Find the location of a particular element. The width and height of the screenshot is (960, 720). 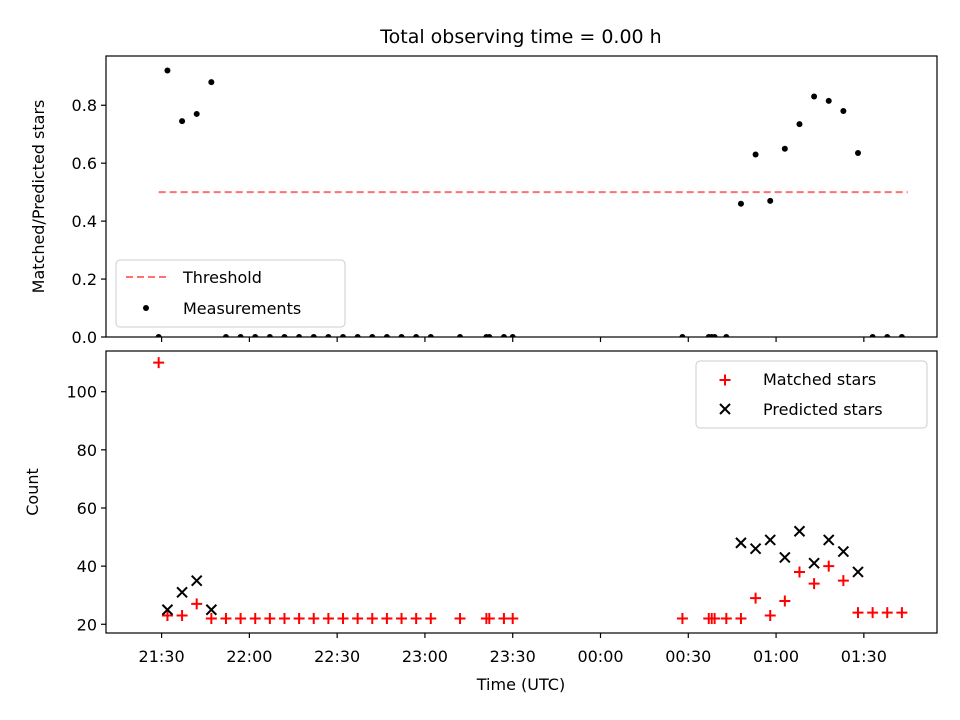

x-tick-label: 23:00 is located at coordinates (425, 656).